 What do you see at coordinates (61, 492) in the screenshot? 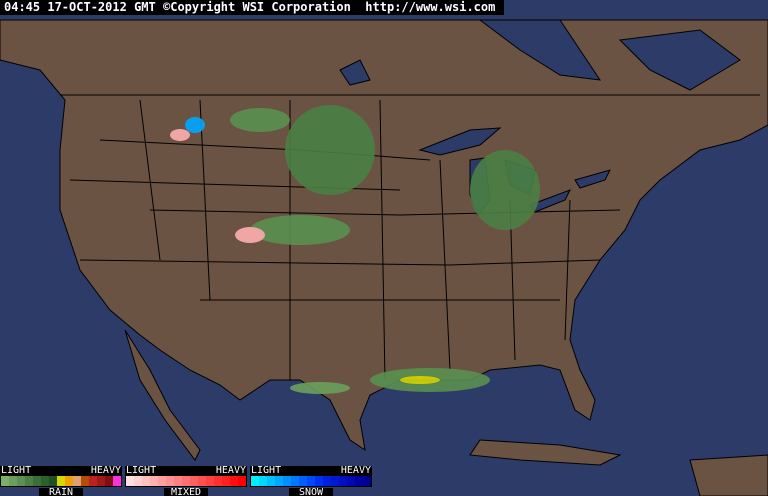
I see `legend-label: RAIN` at bounding box center [61, 492].